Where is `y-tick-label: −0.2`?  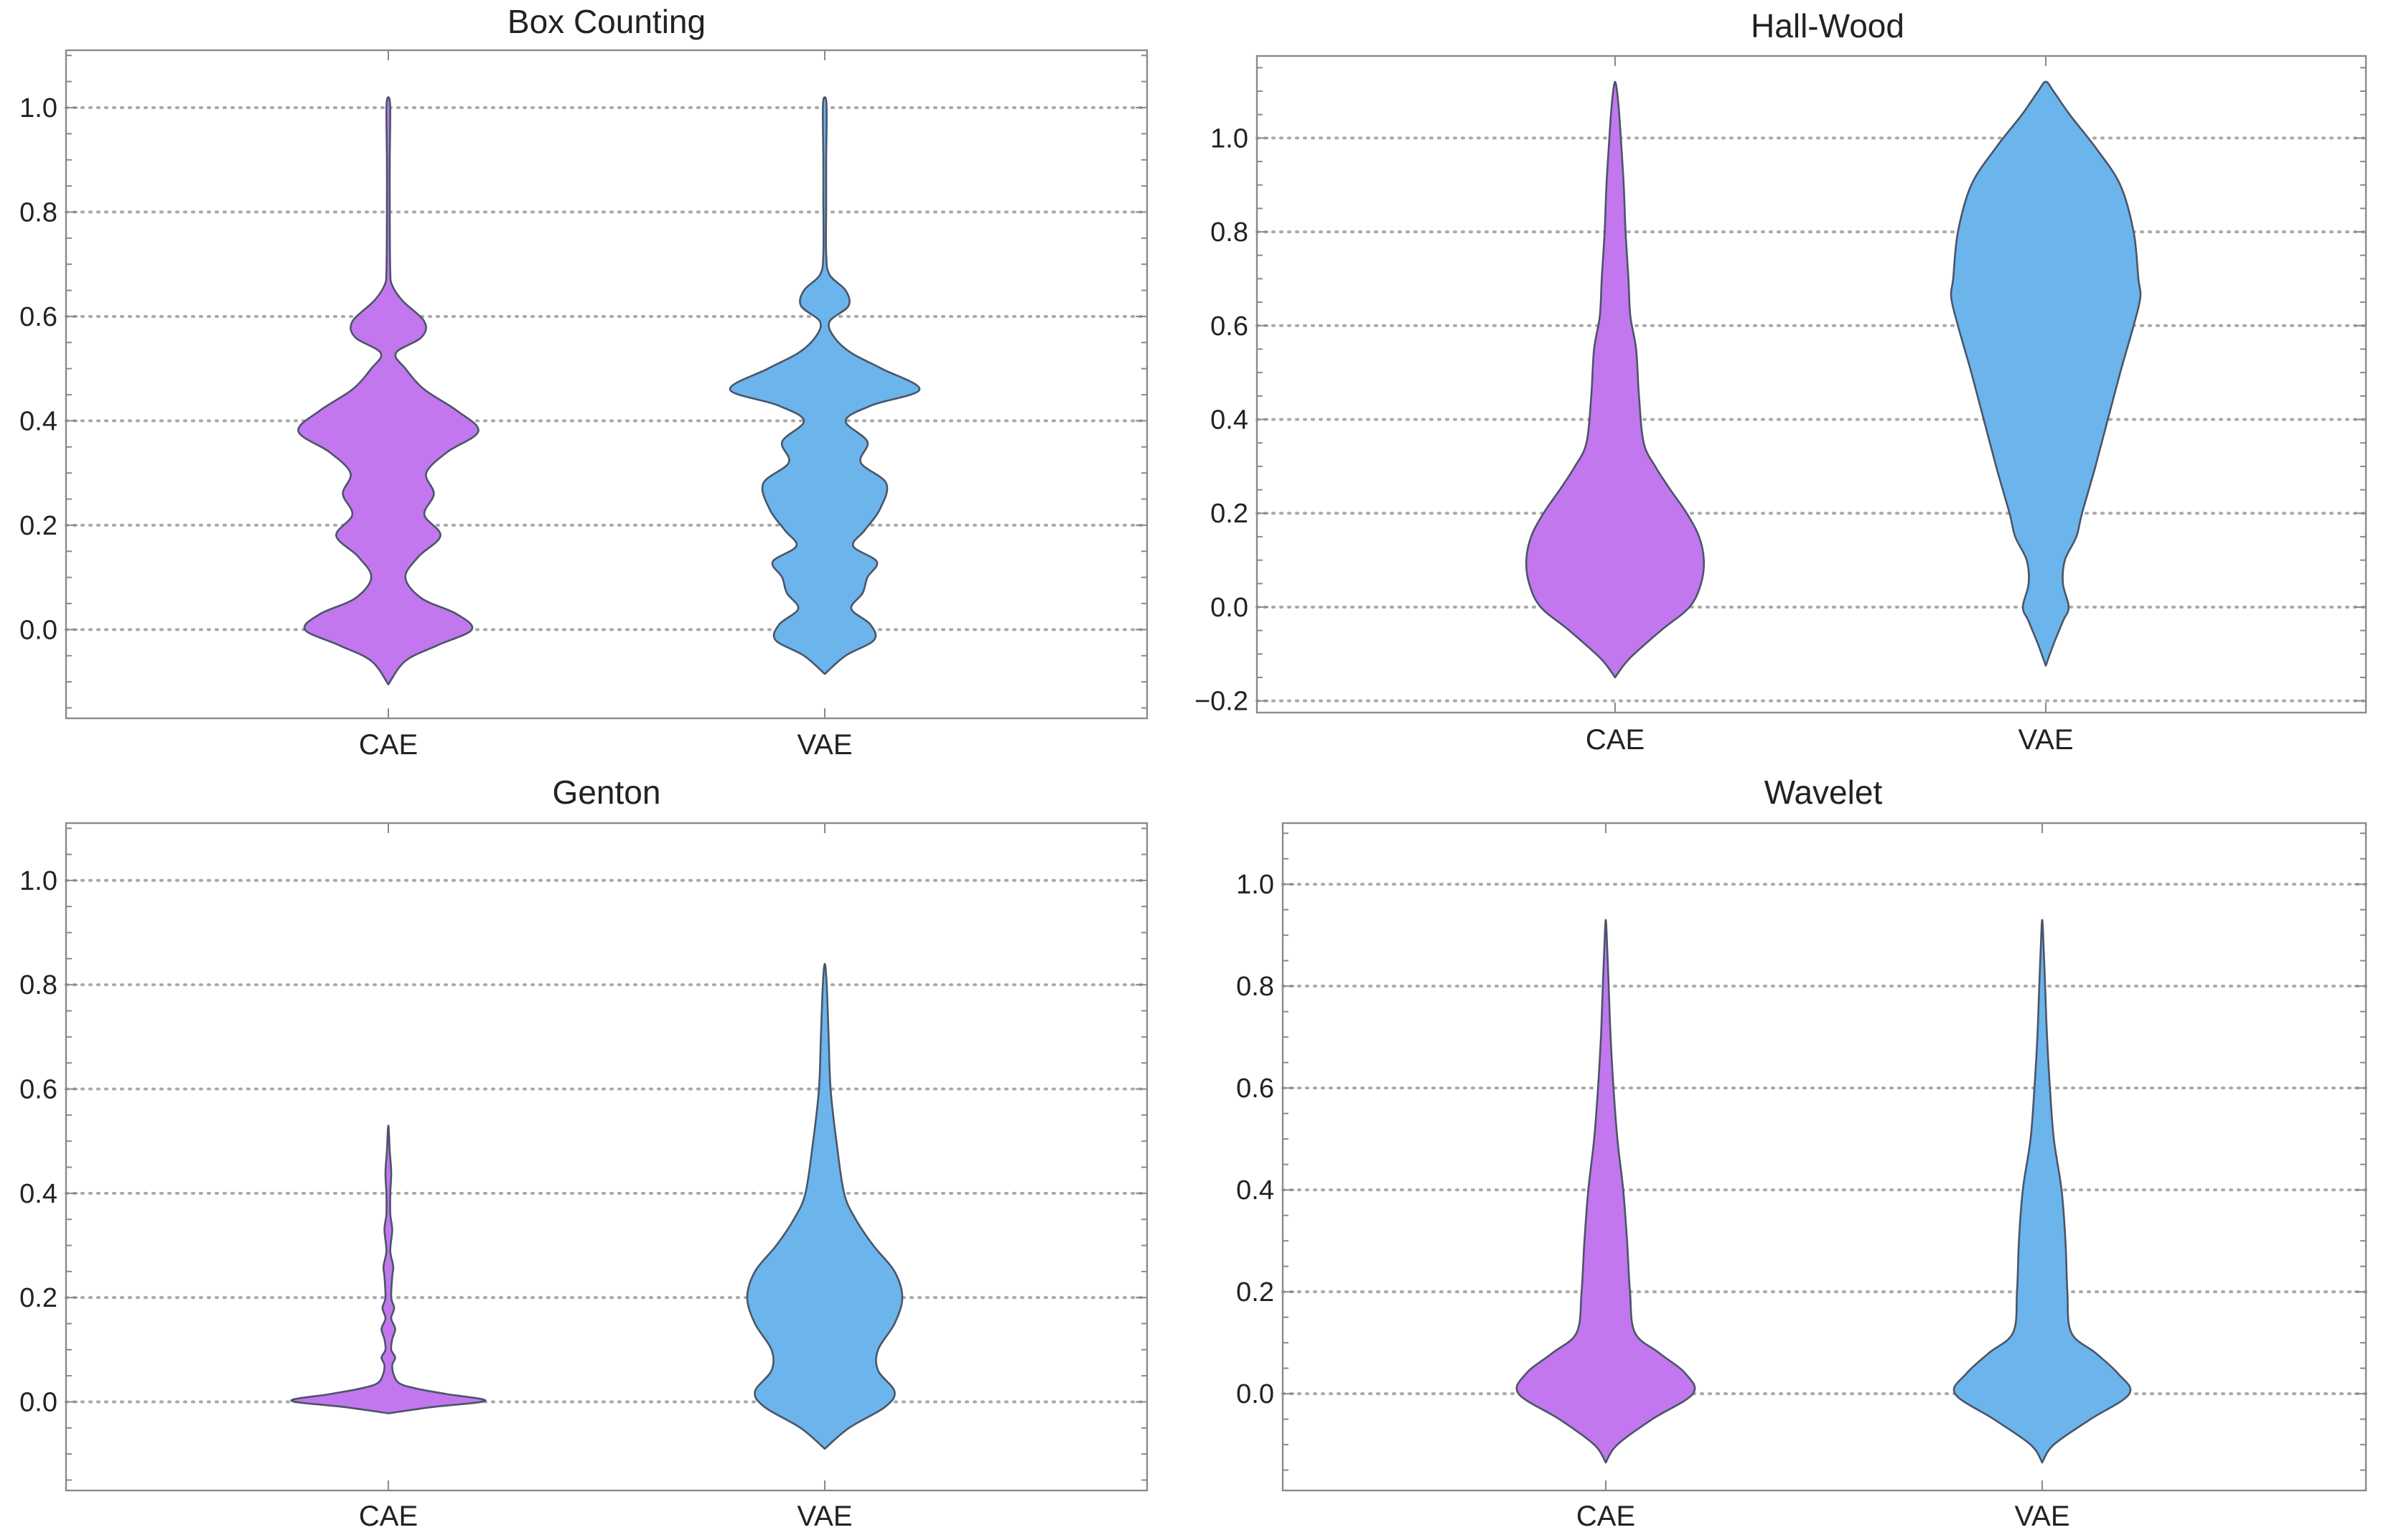
y-tick-label: −0.2 is located at coordinates (1221, 702).